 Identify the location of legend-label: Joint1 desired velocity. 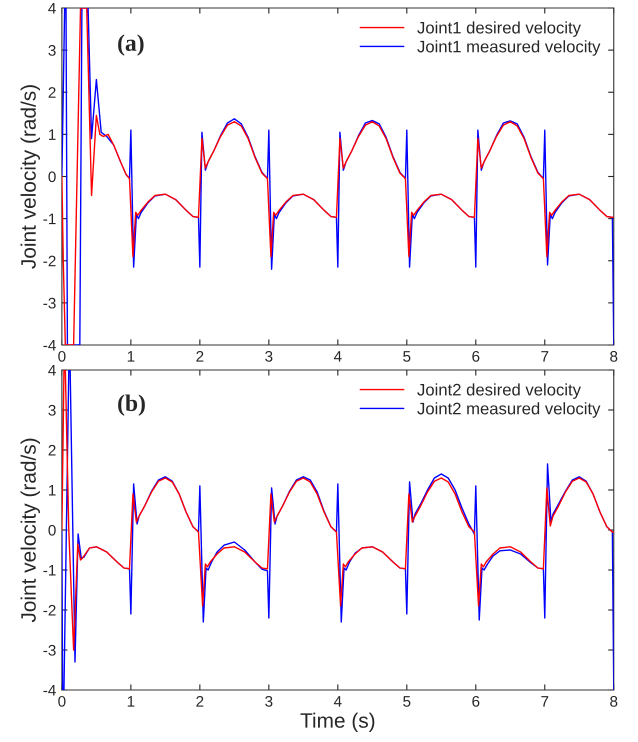
(499, 29).